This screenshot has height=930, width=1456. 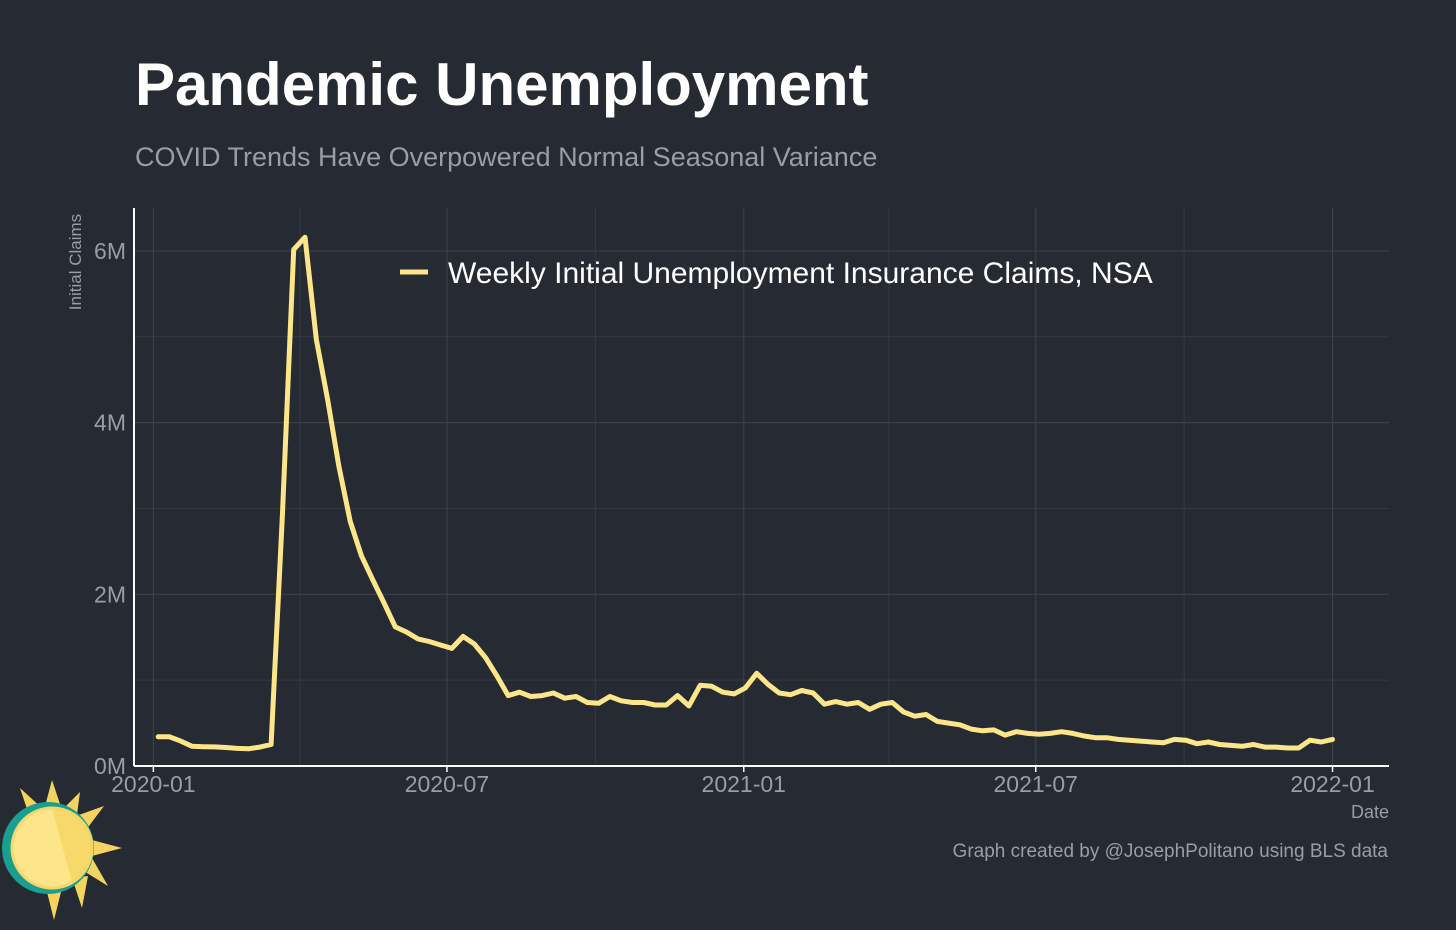 I want to click on x-tick-label: 2020-01, so click(x=153, y=784).